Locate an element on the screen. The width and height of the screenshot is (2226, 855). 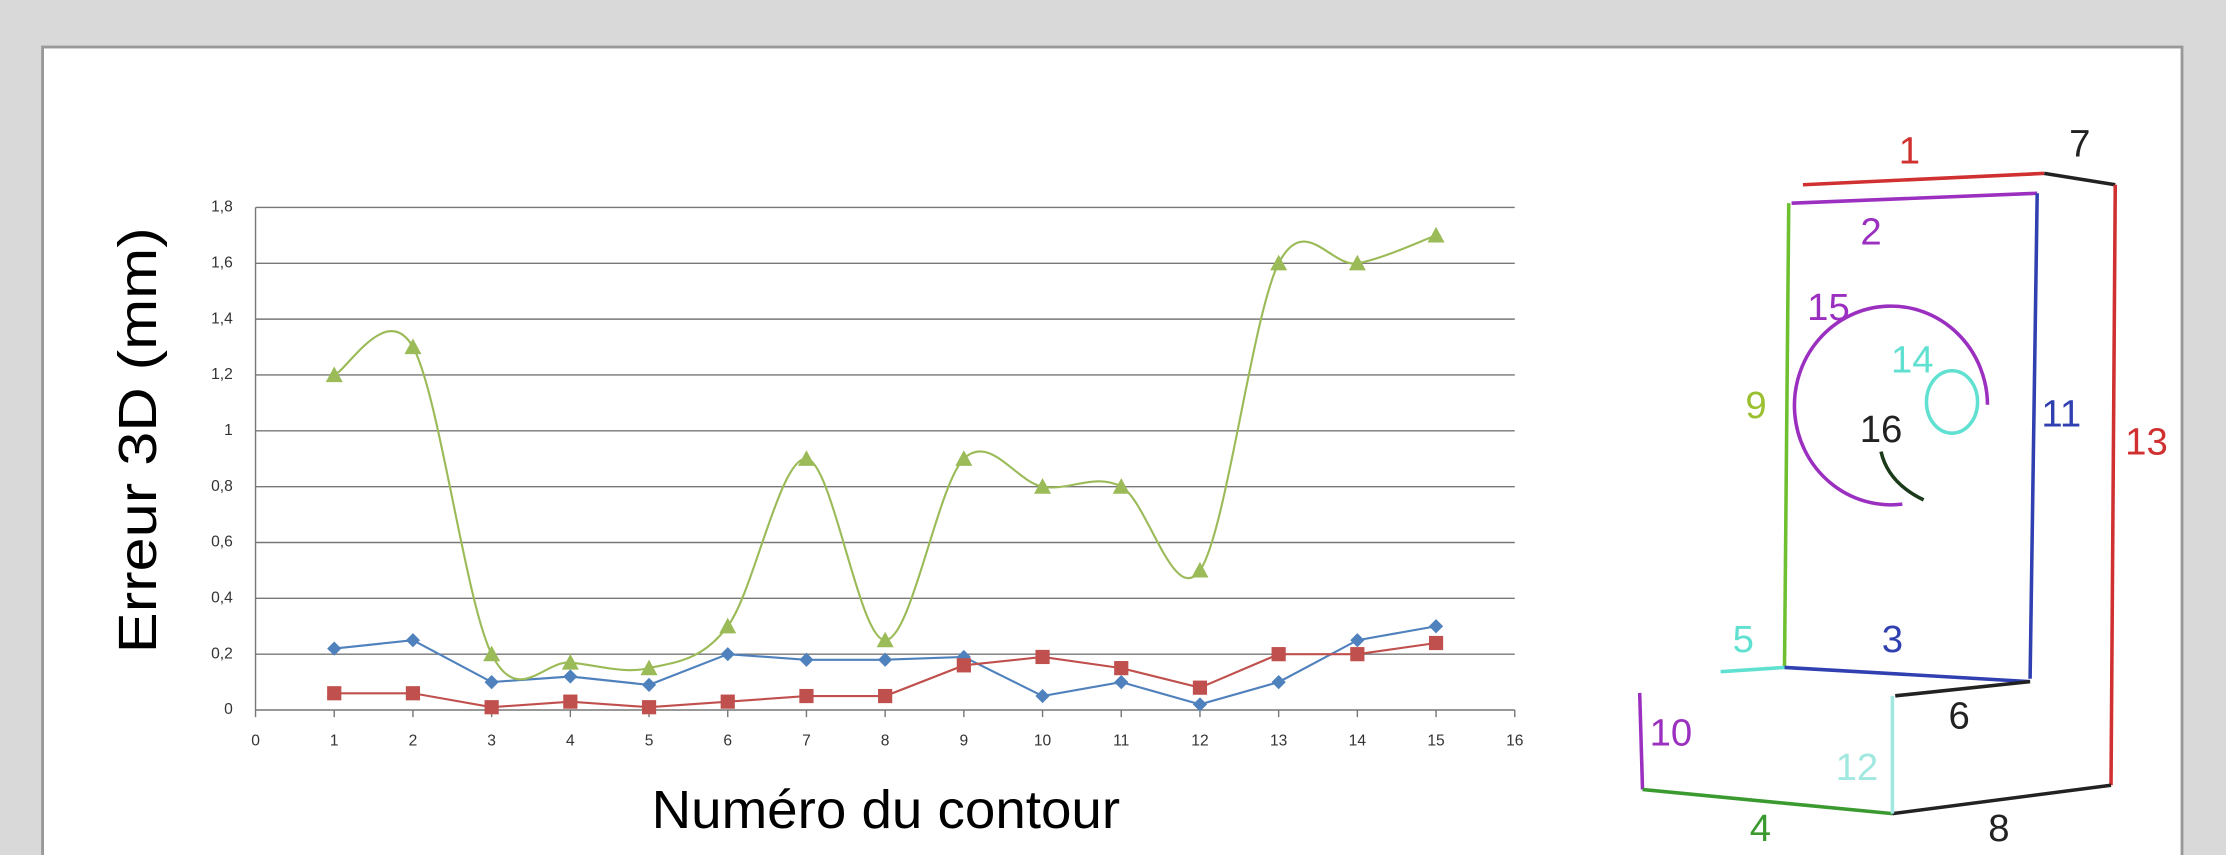
contour-label: 8 is located at coordinates (1998, 828).